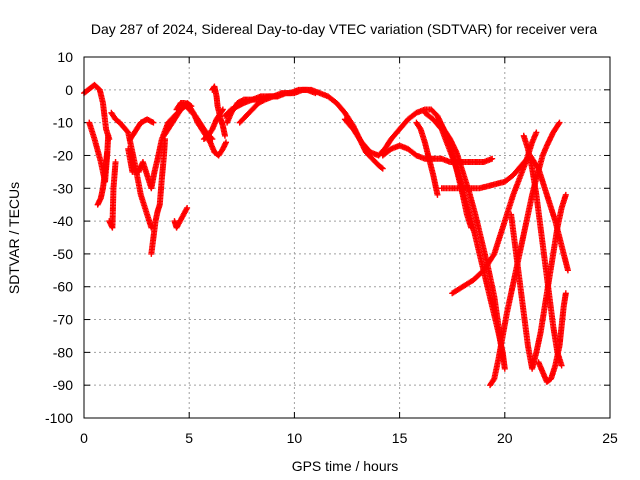 The height and width of the screenshot is (480, 640). Describe the element at coordinates (63, 320) in the screenshot. I see `y-tick-label: -70` at that location.